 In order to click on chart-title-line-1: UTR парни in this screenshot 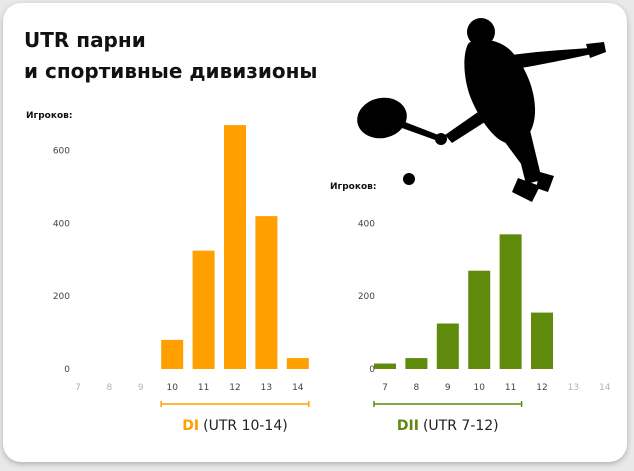, I will do `click(85, 40)`.